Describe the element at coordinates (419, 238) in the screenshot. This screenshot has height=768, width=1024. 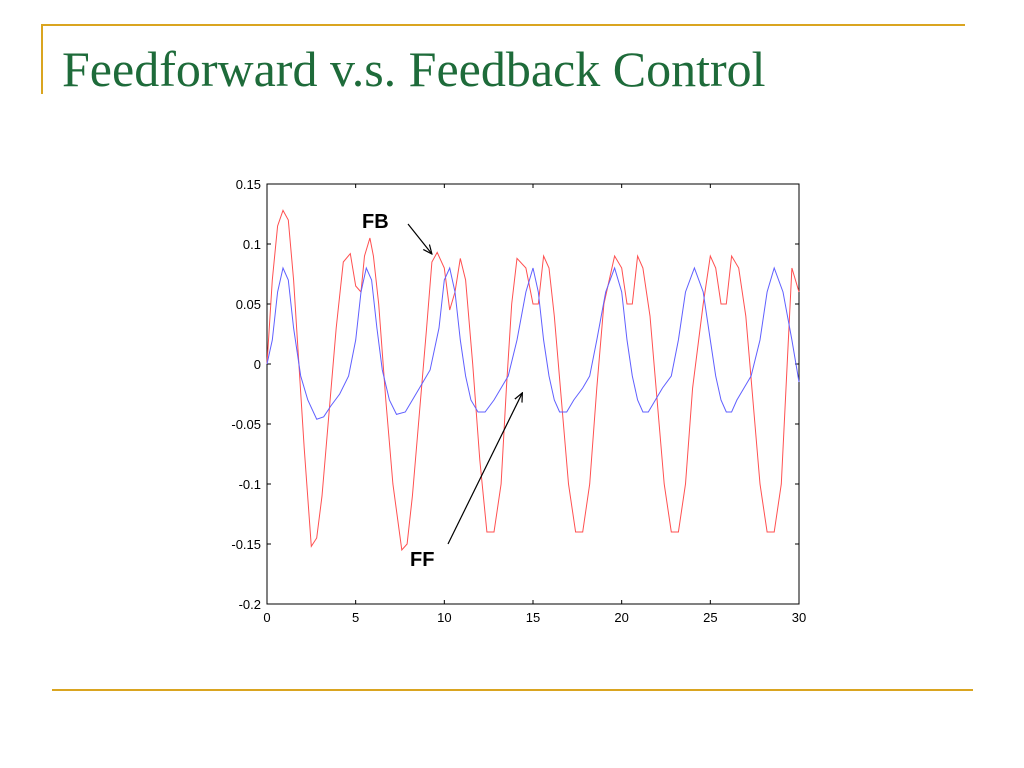
I see `annotation-fb-arrow` at that location.